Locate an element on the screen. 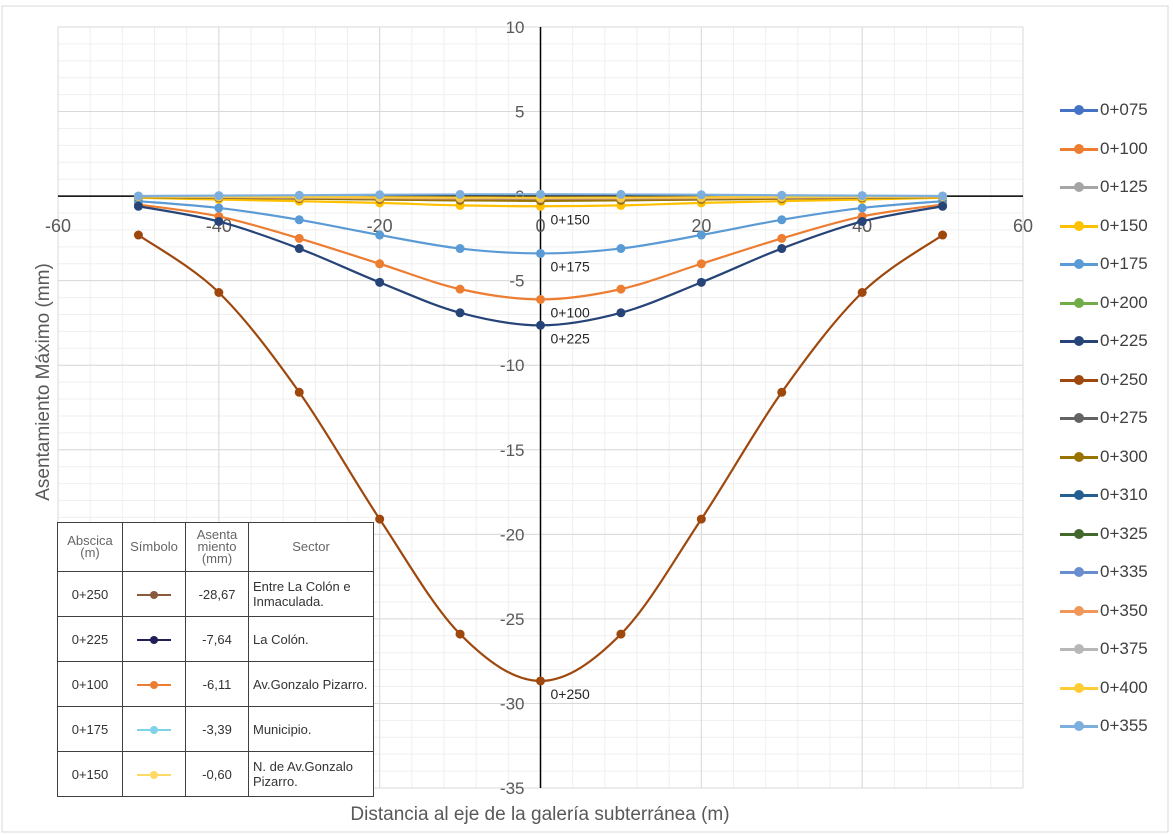 This screenshot has width=1173, height=835. x-tick-label: -40 is located at coordinates (219, 226).